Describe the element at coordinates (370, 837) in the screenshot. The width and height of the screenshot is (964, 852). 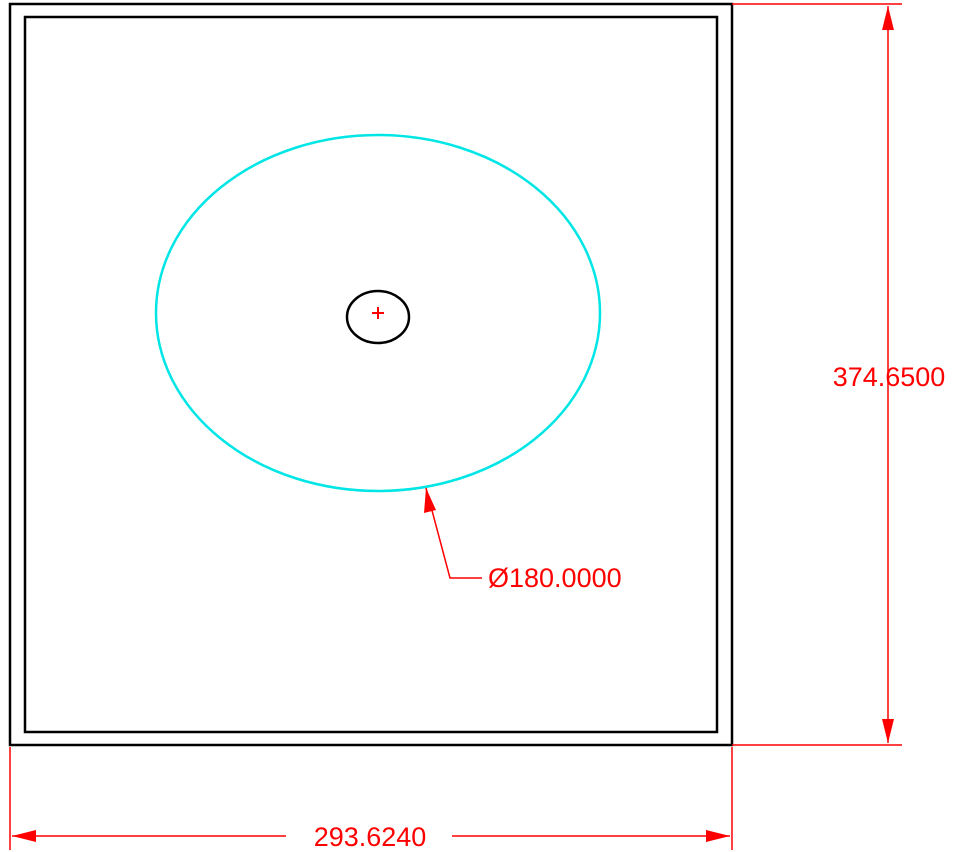
I see `width-dimension-label: 293.6240` at that location.